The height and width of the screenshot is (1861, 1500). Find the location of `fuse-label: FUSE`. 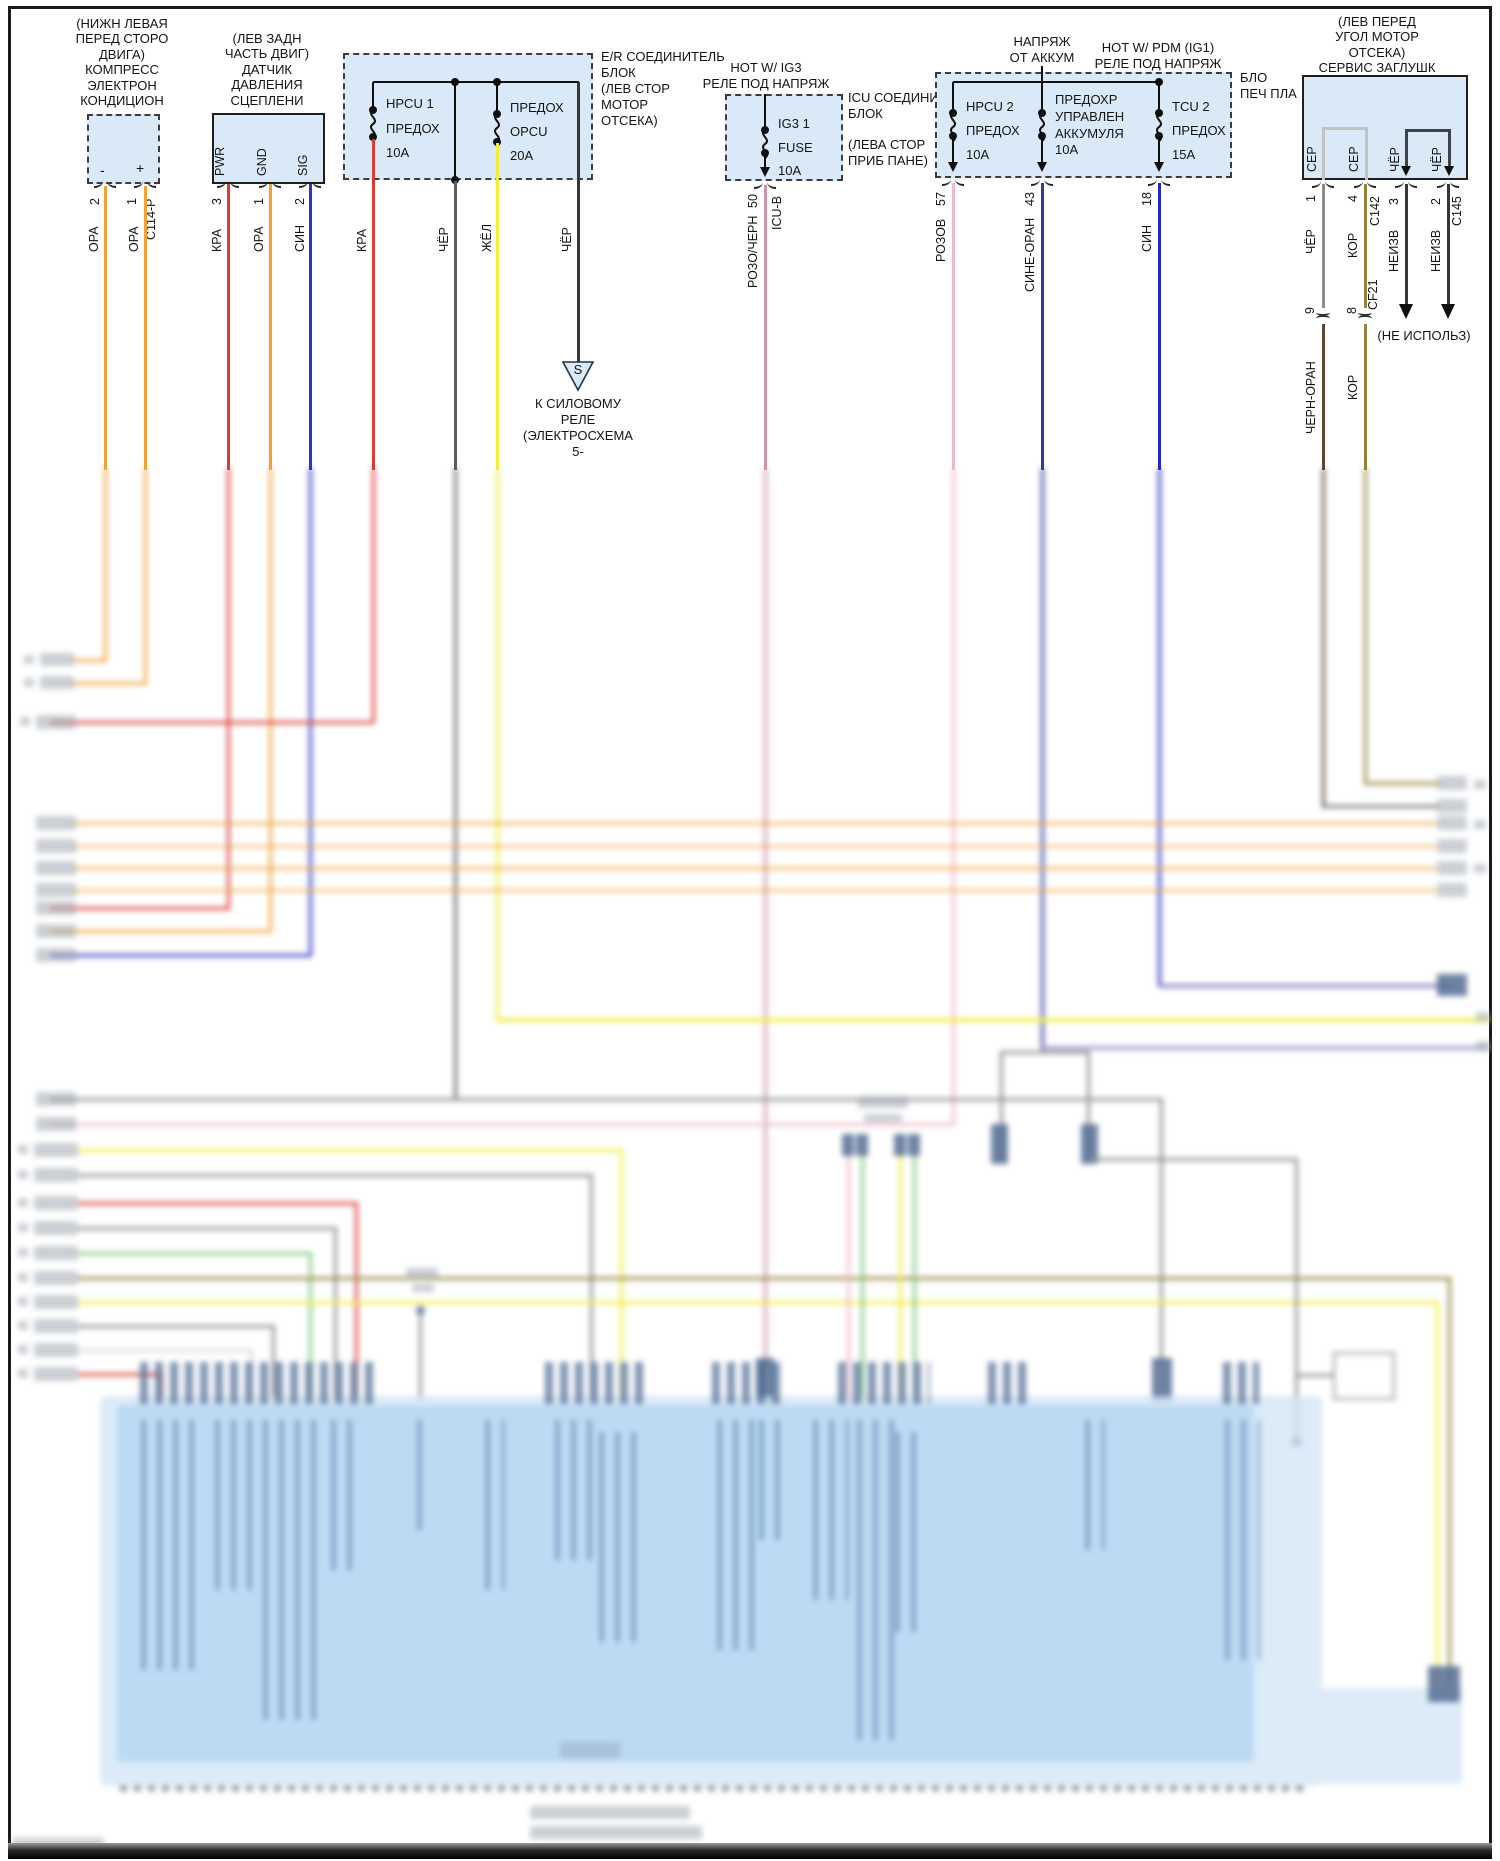

fuse-label: FUSE is located at coordinates (795, 147).